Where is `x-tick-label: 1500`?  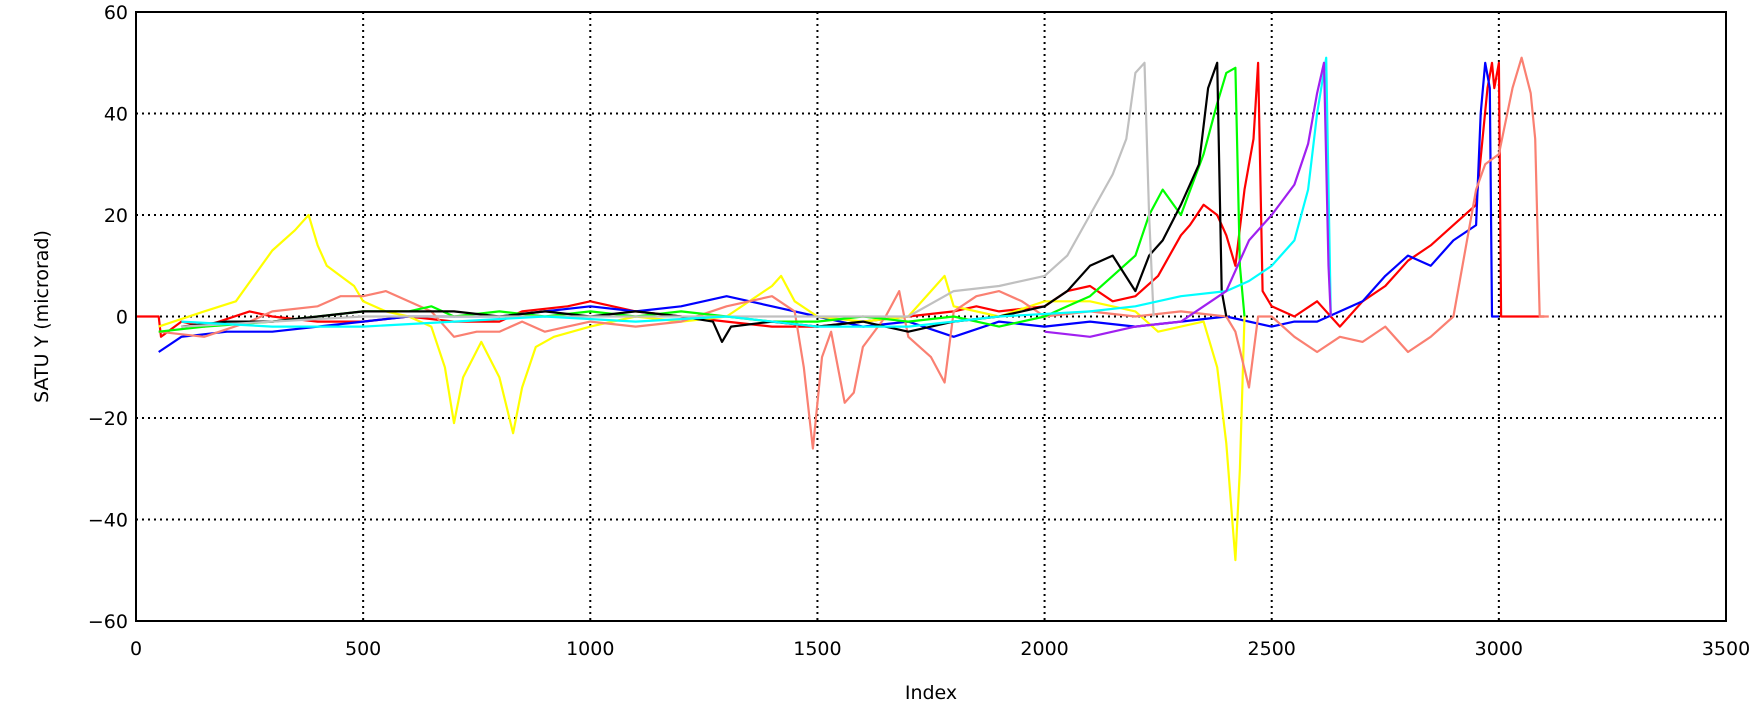
x-tick-label: 1500 is located at coordinates (817, 649).